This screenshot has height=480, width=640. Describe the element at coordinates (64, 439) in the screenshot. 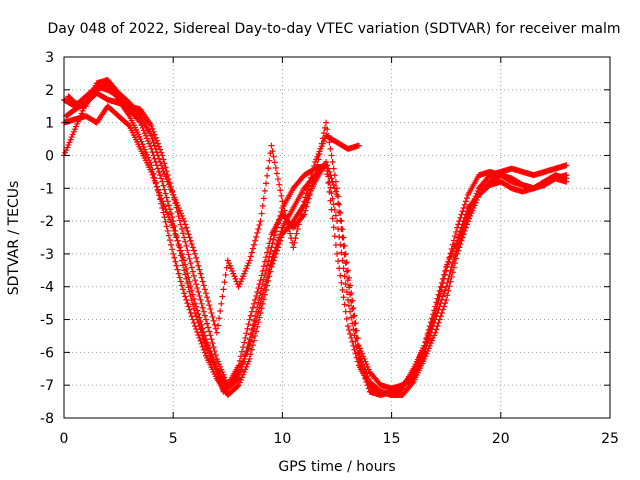

I see `x-tick-label: 0` at that location.